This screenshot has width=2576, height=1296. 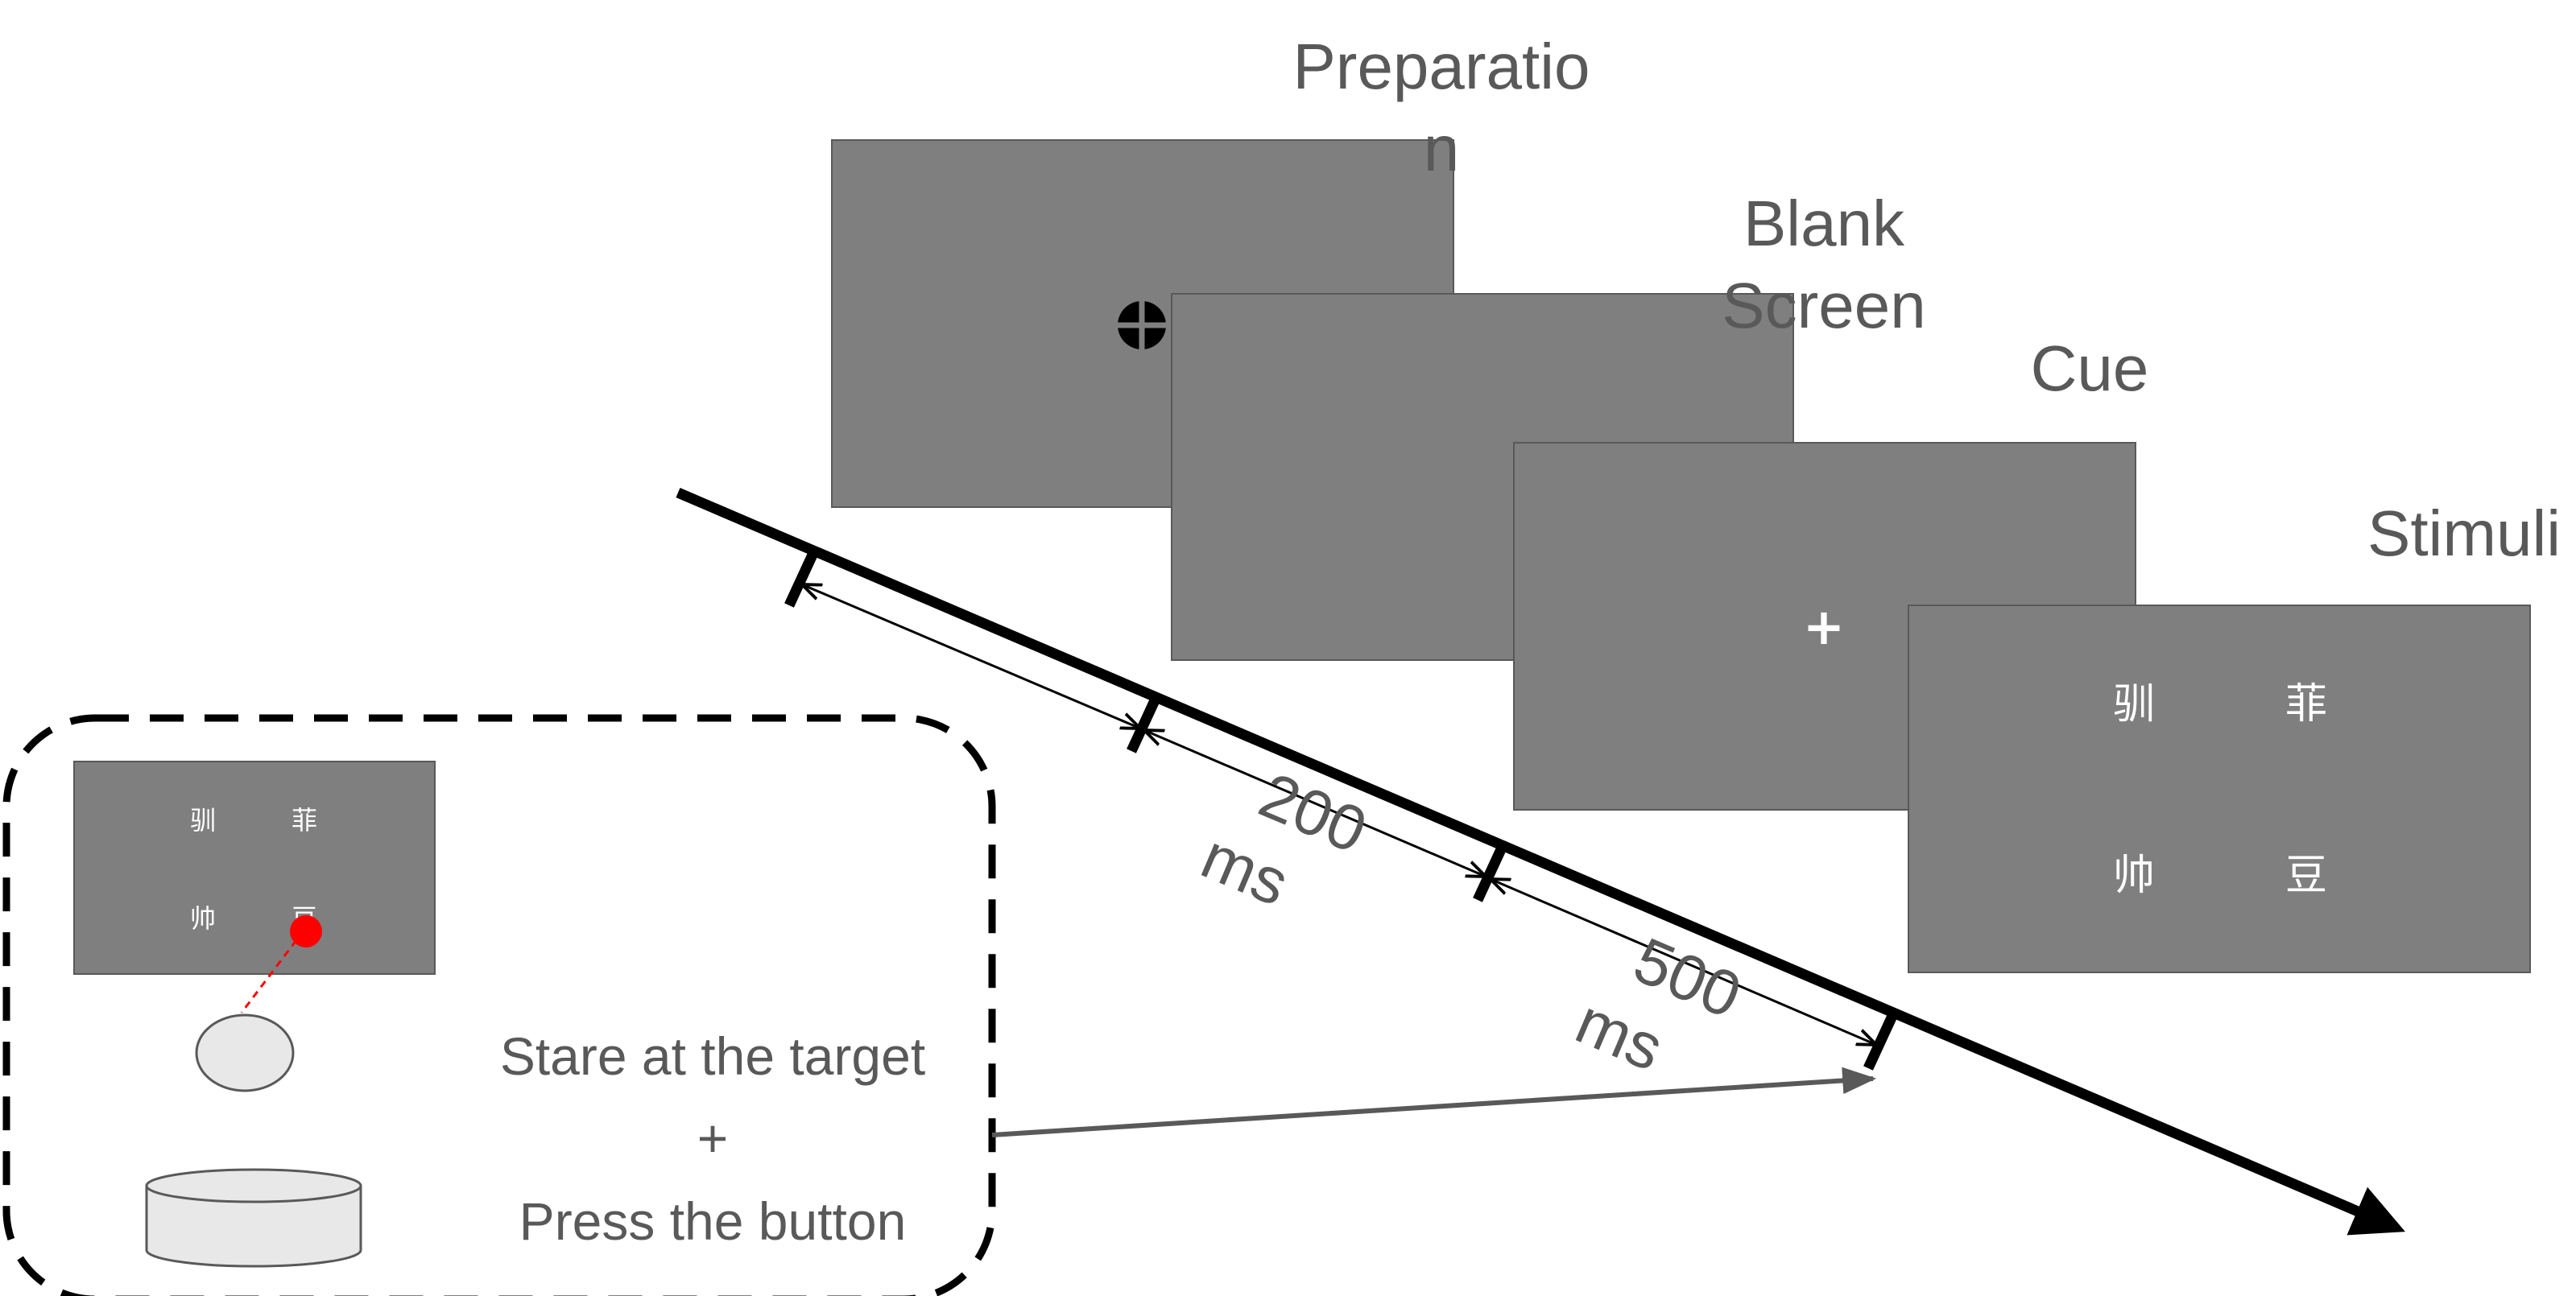 What do you see at coordinates (2134, 876) in the screenshot?
I see `stimulus-char: 帅` at bounding box center [2134, 876].